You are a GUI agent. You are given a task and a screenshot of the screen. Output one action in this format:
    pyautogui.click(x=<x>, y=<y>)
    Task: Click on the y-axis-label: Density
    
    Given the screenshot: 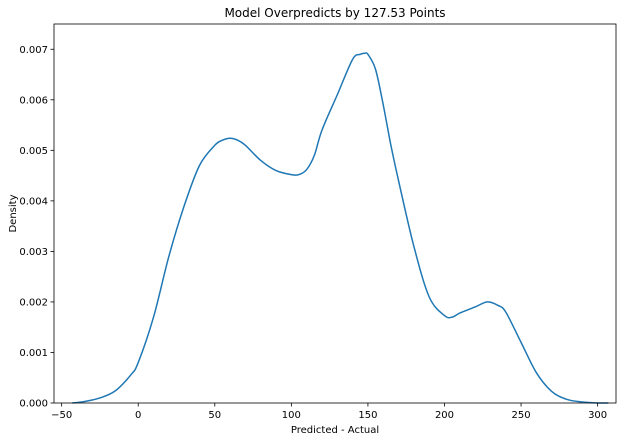 What is the action you would take?
    pyautogui.click(x=13, y=213)
    